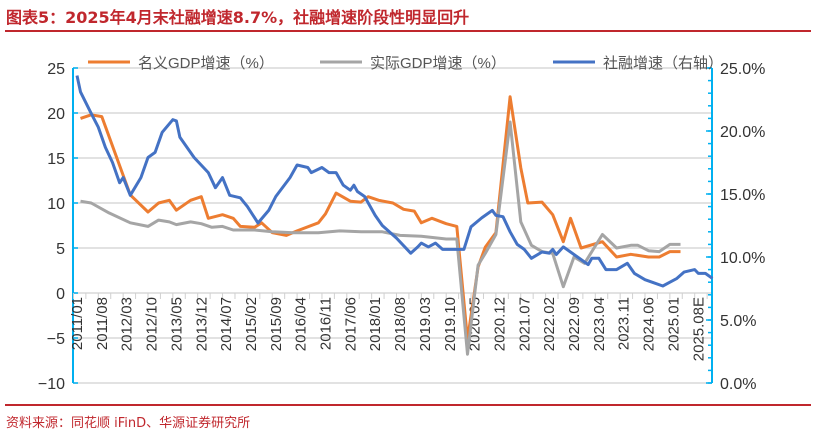  What do you see at coordinates (599, 324) in the screenshot?
I see `x-tick-label: 2023.04` at bounding box center [599, 324].